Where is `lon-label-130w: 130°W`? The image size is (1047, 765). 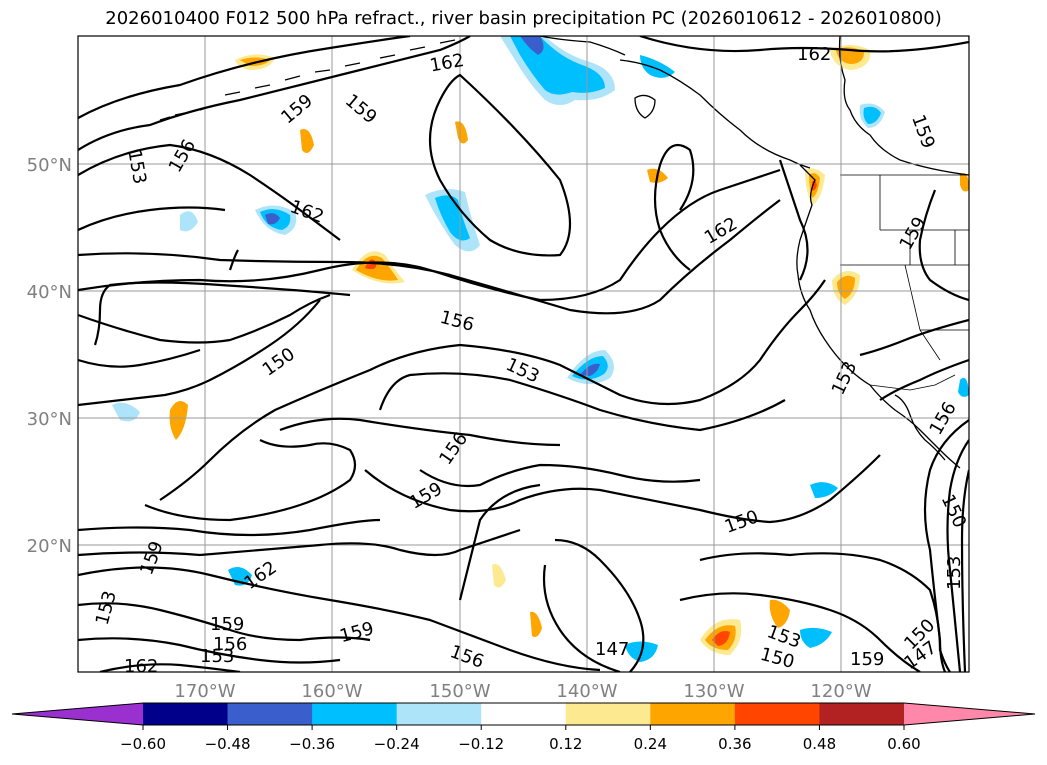 lon-label-130w: 130°W is located at coordinates (713, 691).